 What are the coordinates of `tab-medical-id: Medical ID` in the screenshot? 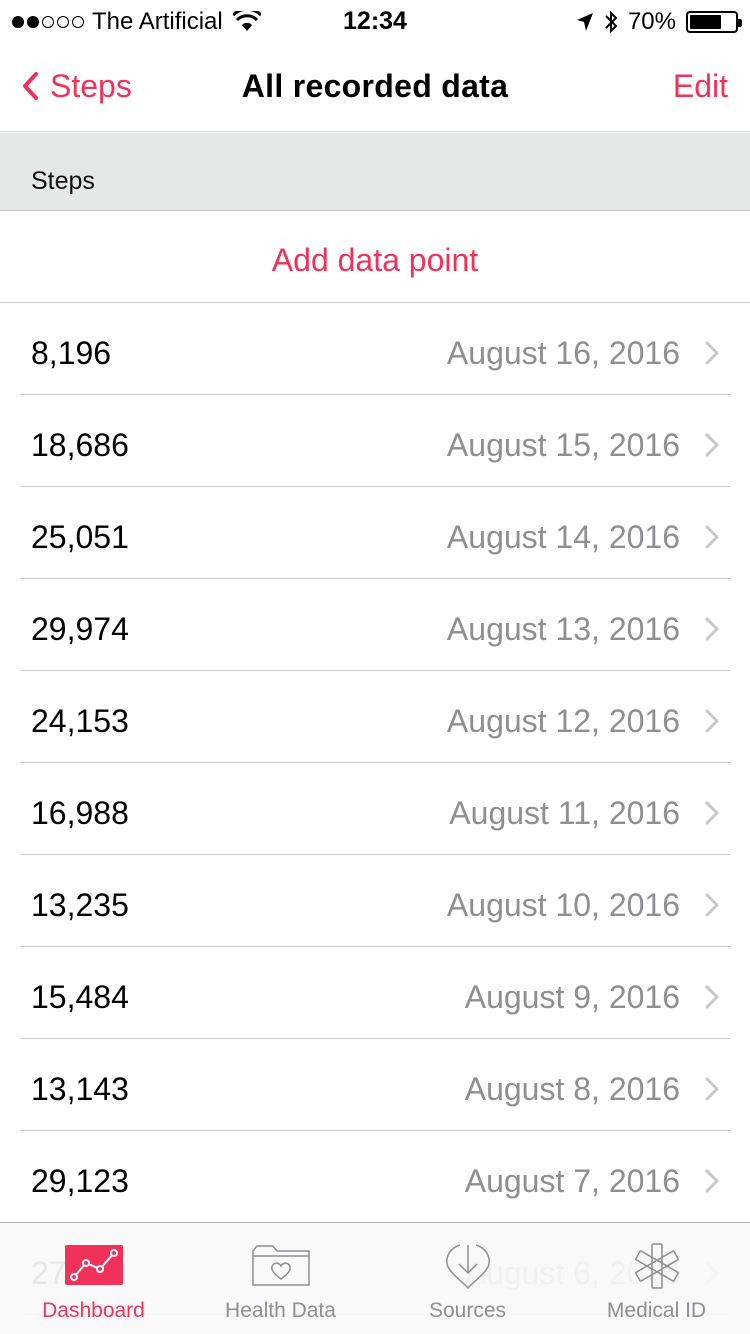 It's located at (656, 1278).